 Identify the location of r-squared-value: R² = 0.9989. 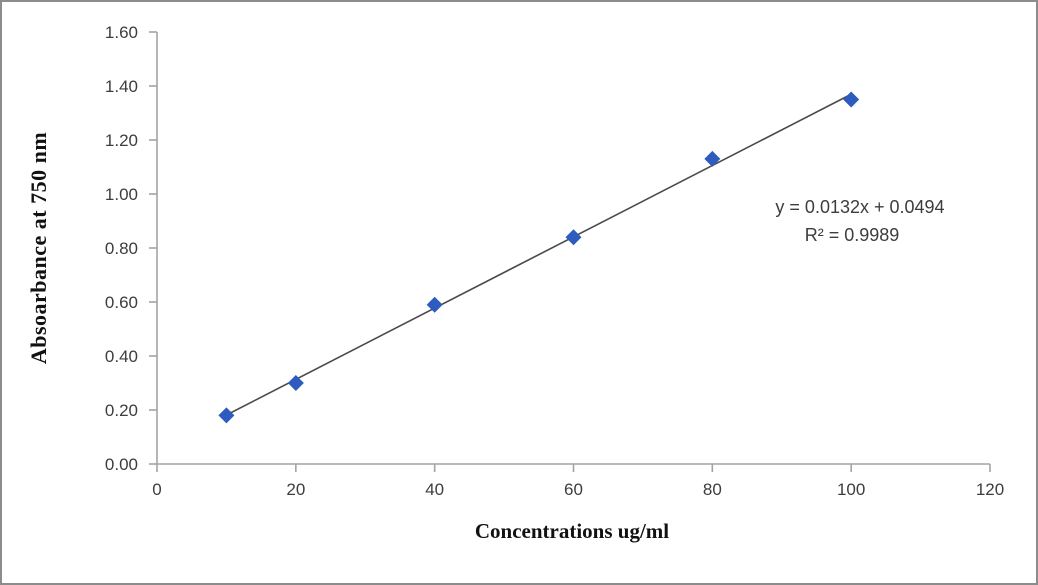
(852, 235).